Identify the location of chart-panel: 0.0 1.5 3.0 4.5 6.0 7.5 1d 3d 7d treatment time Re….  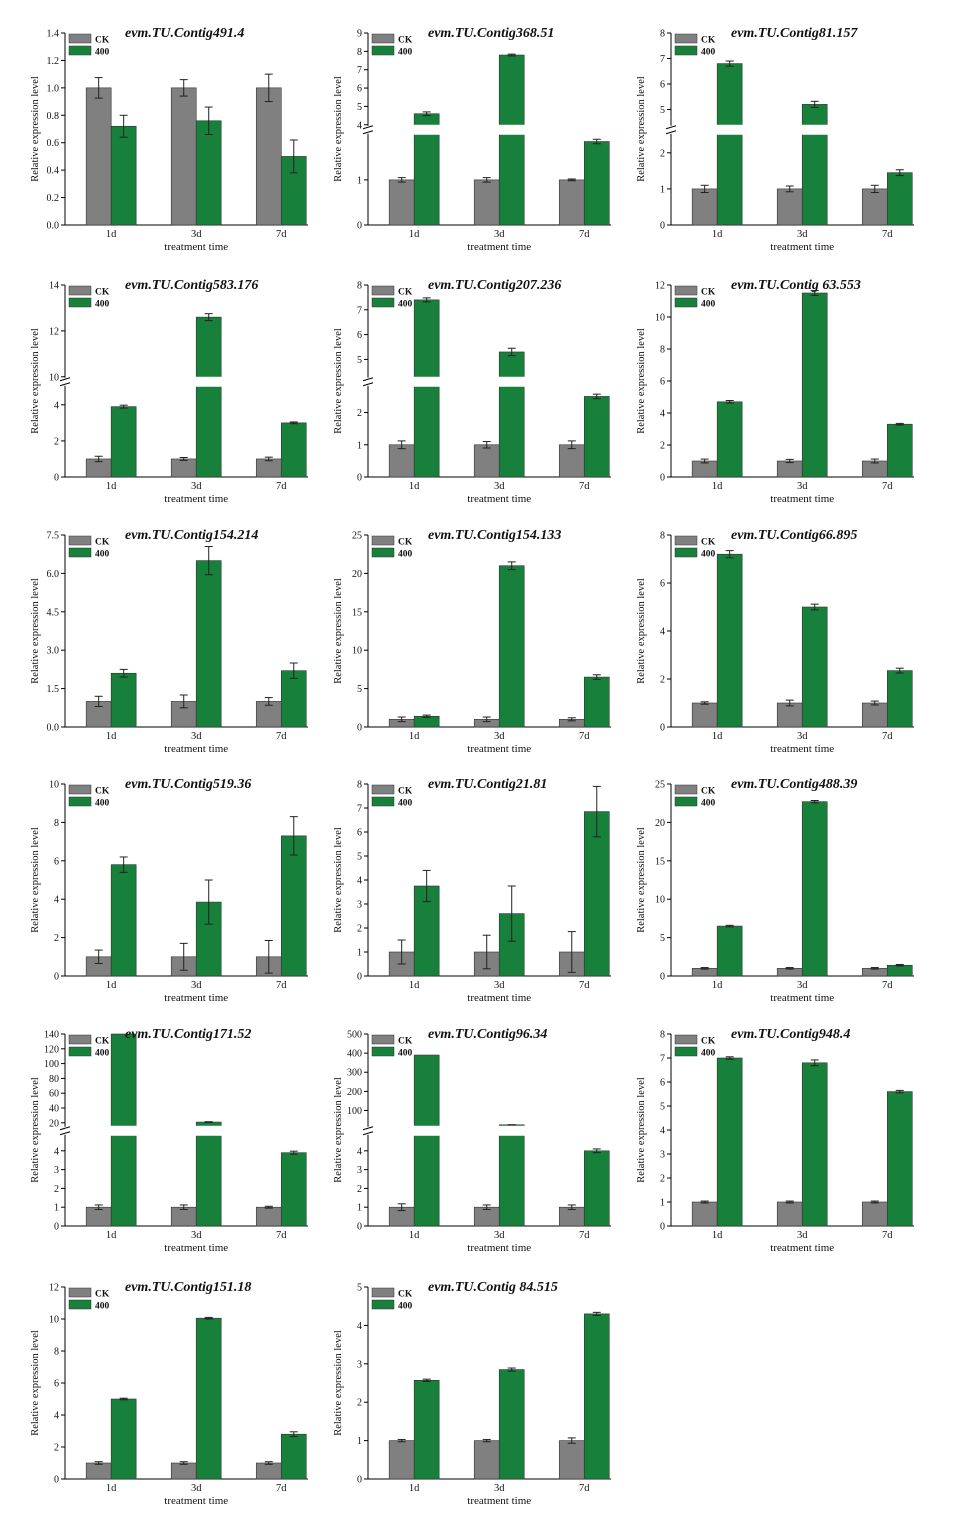
(169, 641).